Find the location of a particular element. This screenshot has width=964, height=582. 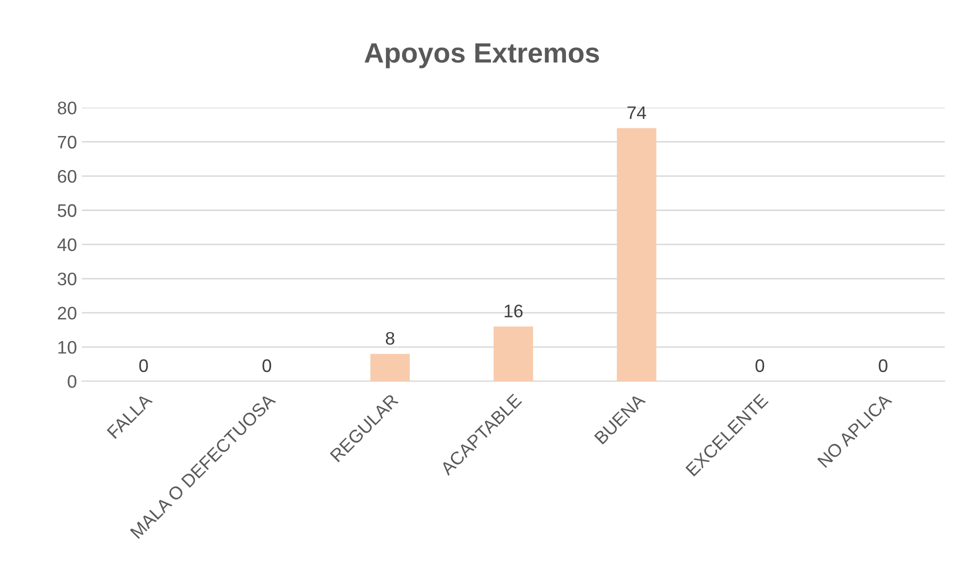

y-tick-label: 0 is located at coordinates (72, 381).